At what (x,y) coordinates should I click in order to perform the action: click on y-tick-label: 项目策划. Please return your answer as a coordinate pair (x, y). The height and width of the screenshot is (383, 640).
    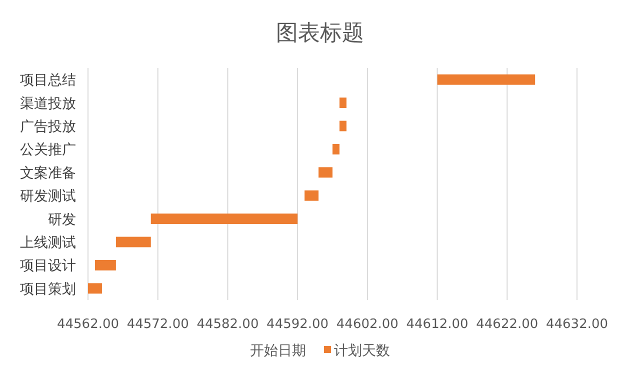
    Looking at the image, I should click on (48, 289).